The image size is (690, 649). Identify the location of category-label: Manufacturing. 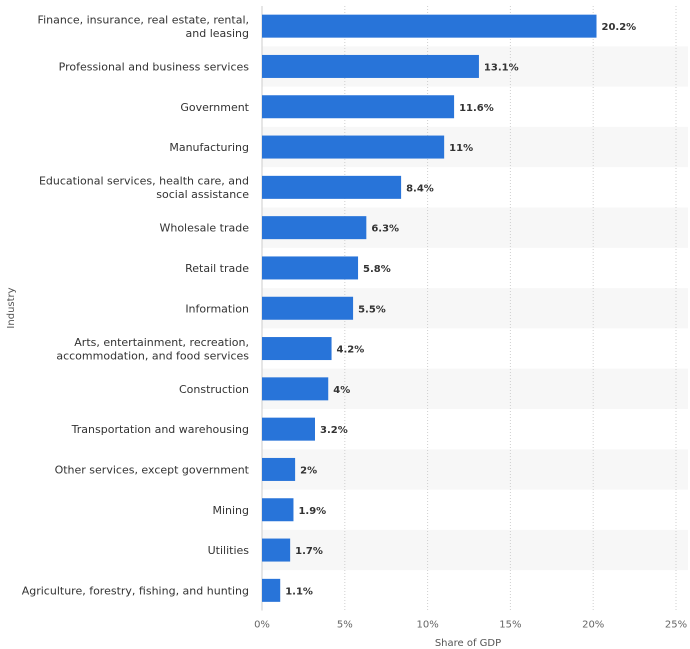
(209, 147).